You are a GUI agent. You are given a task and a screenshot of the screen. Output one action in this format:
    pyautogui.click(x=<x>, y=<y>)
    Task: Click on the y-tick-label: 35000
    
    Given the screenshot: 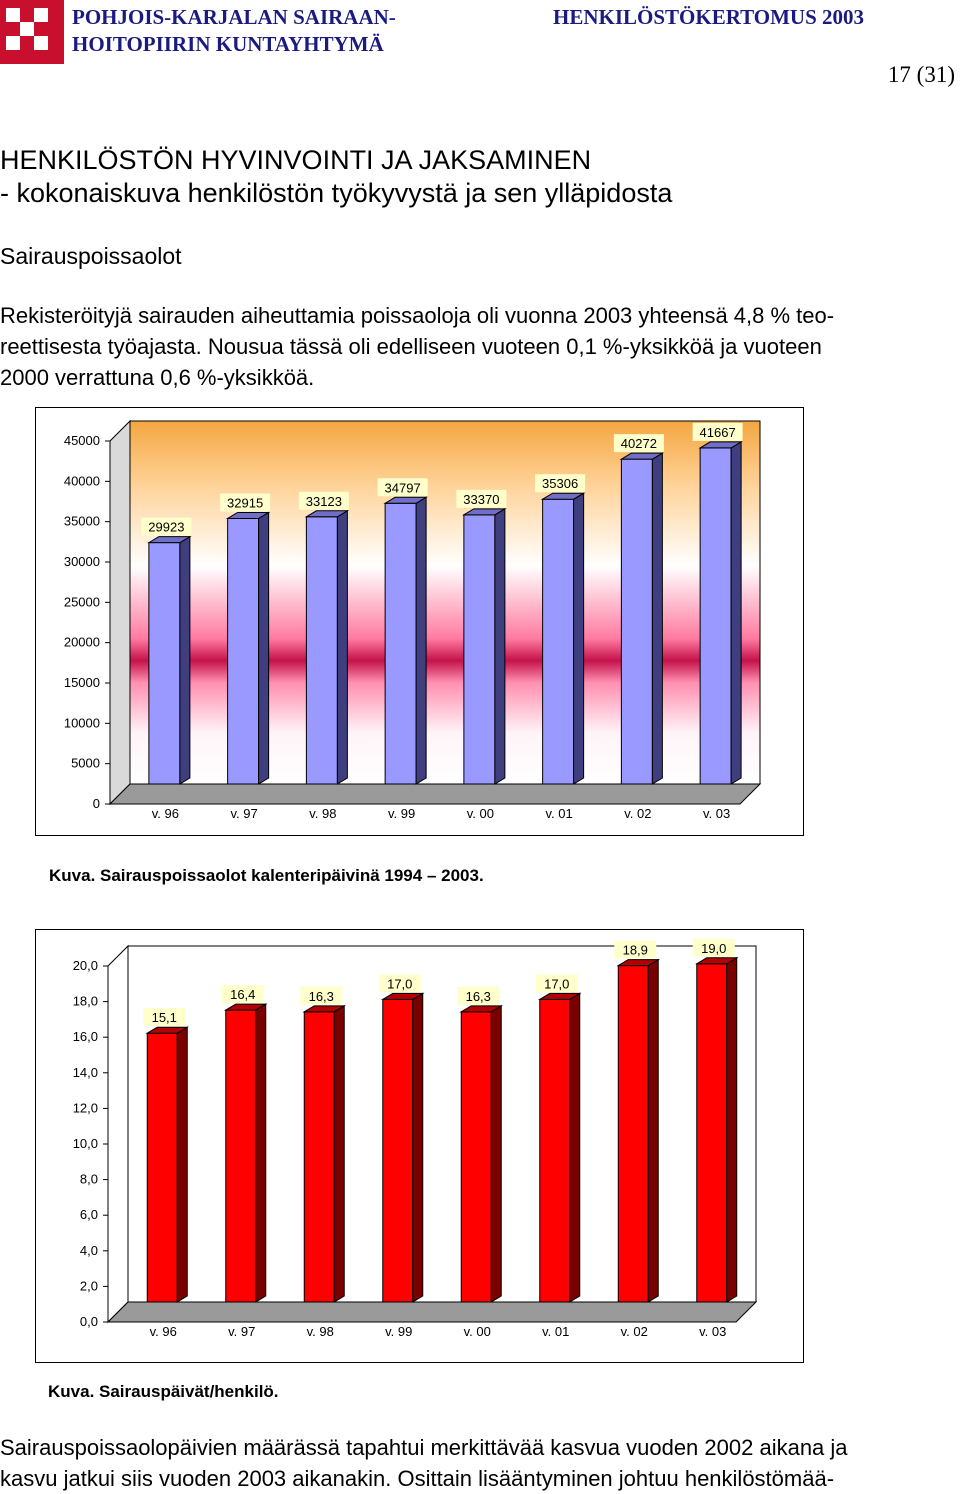 What is the action you would take?
    pyautogui.click(x=82, y=521)
    